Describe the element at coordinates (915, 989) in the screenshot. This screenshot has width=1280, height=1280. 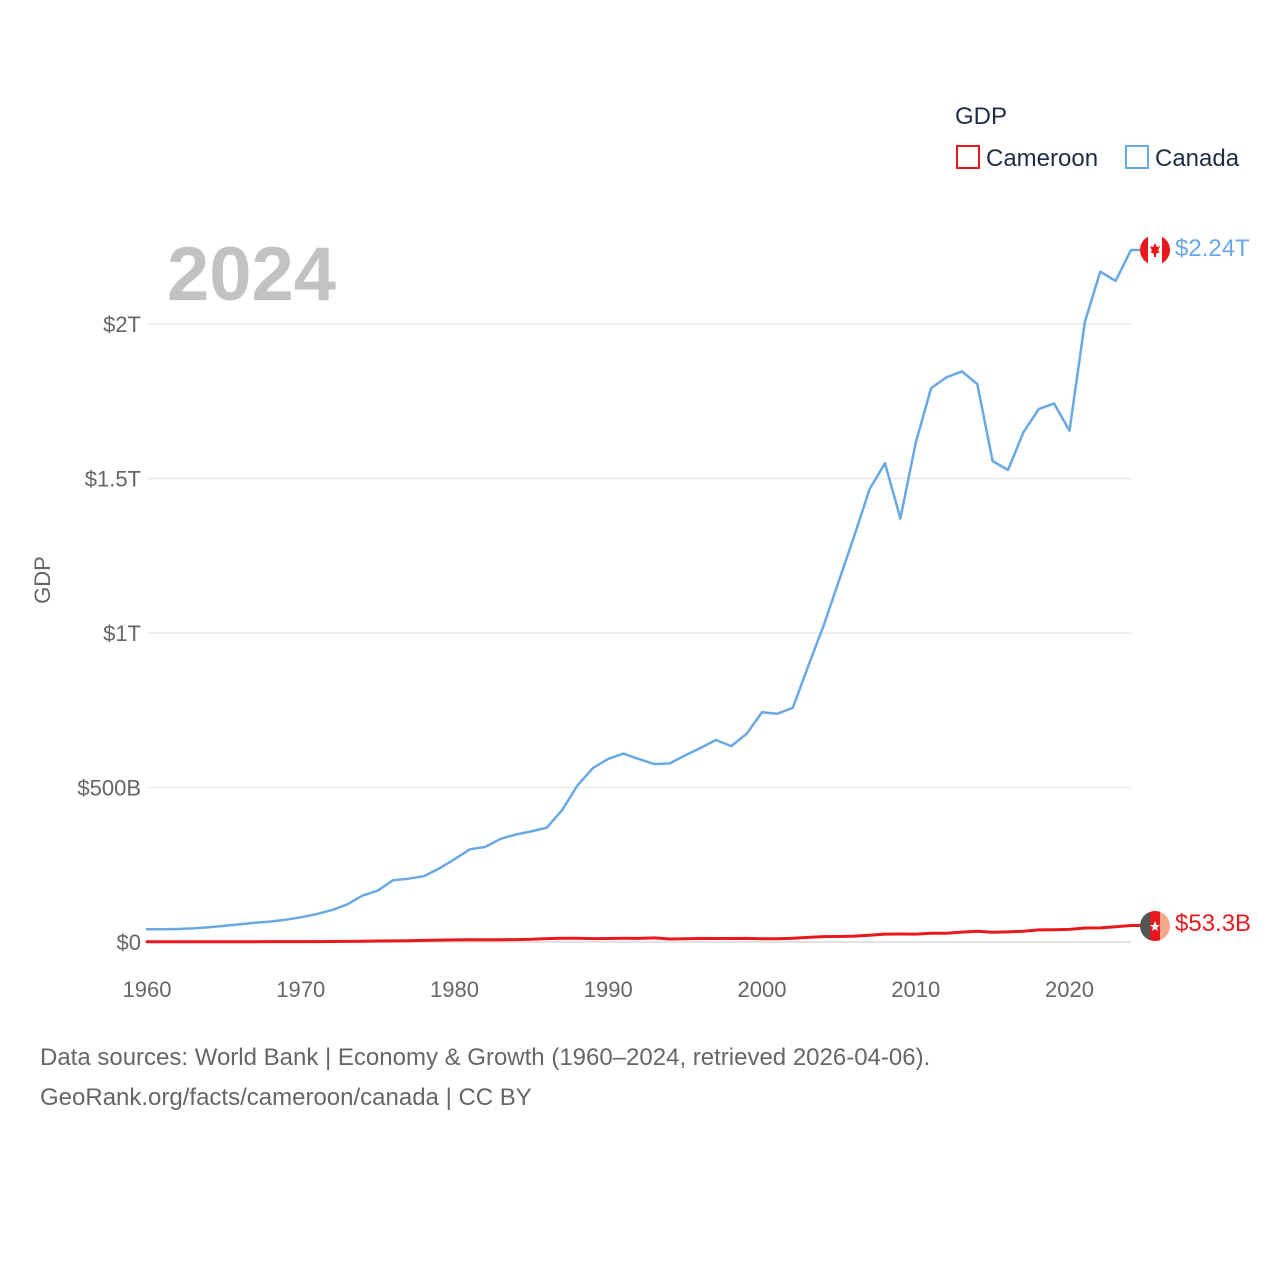
I see `x-tick-label: 2010` at that location.